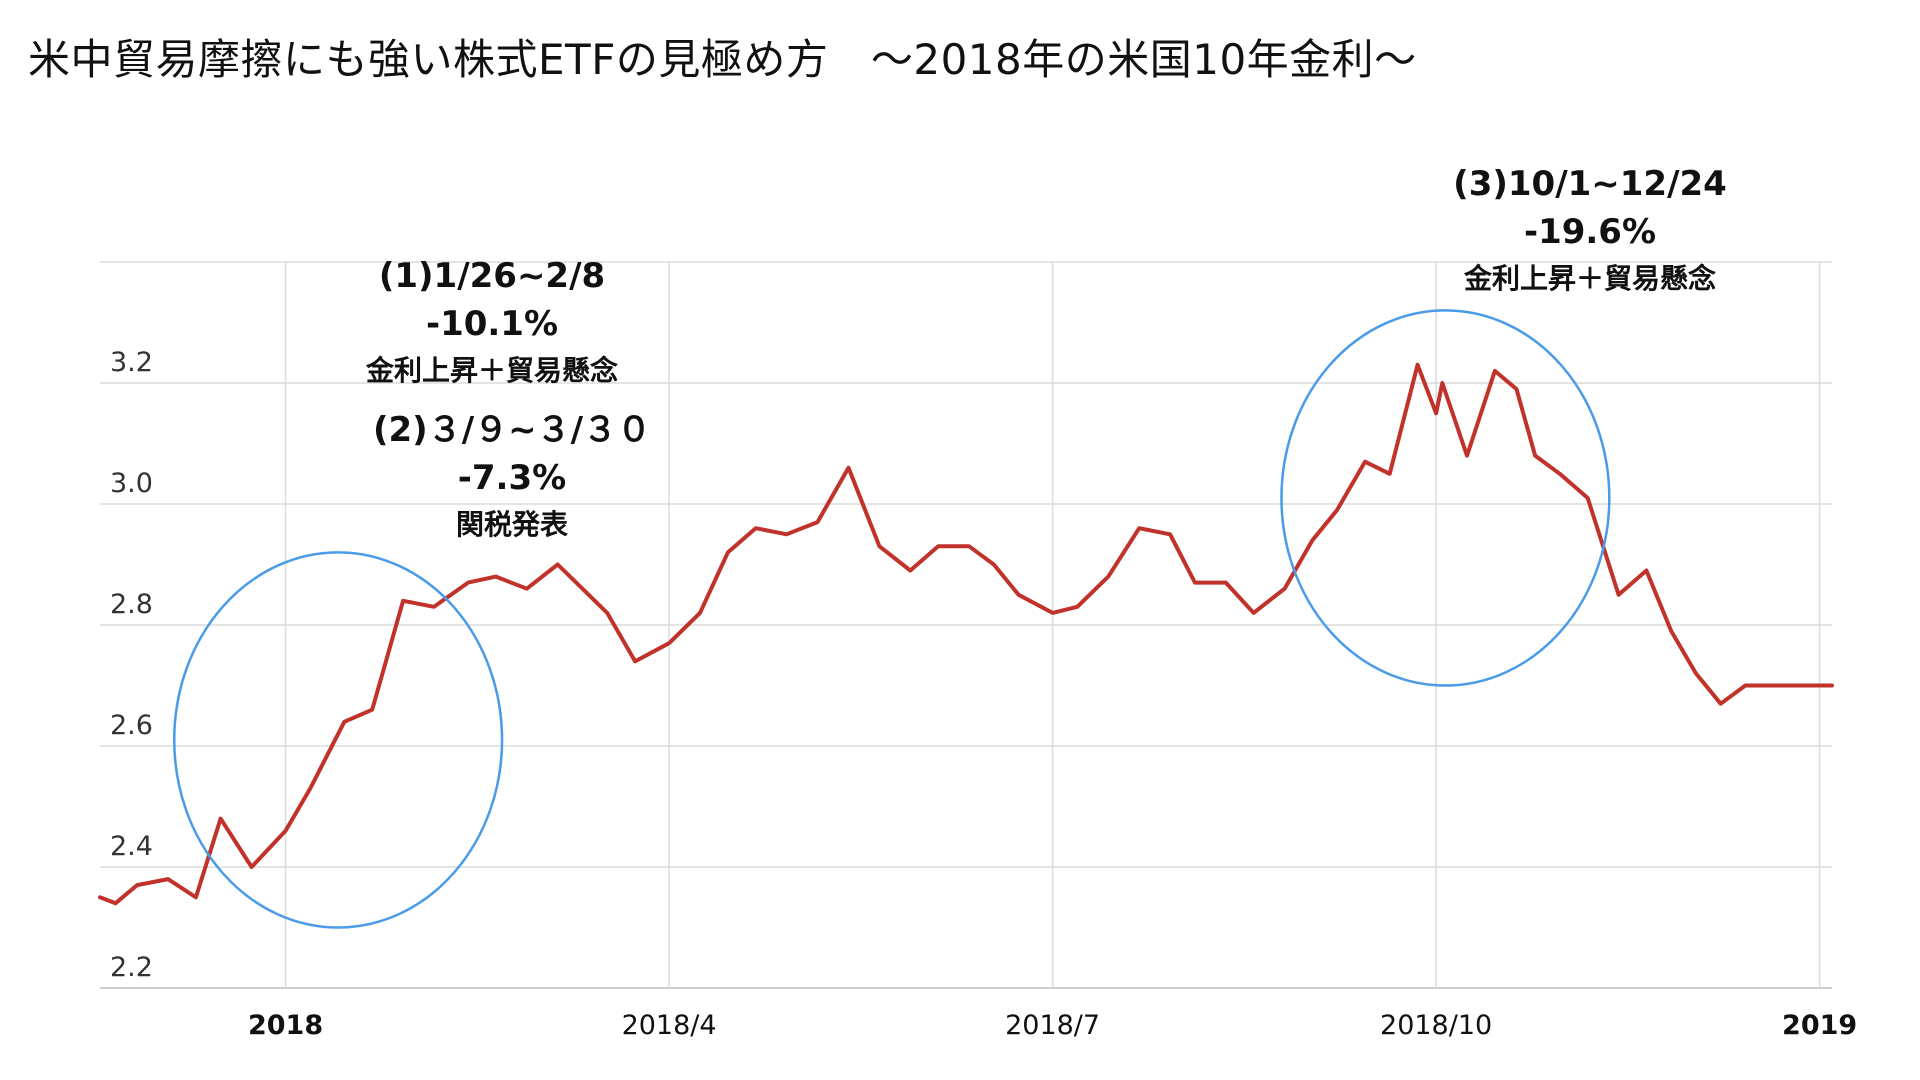  What do you see at coordinates (1052, 1025) in the screenshot?
I see `x-tick-label: 2018/7` at bounding box center [1052, 1025].